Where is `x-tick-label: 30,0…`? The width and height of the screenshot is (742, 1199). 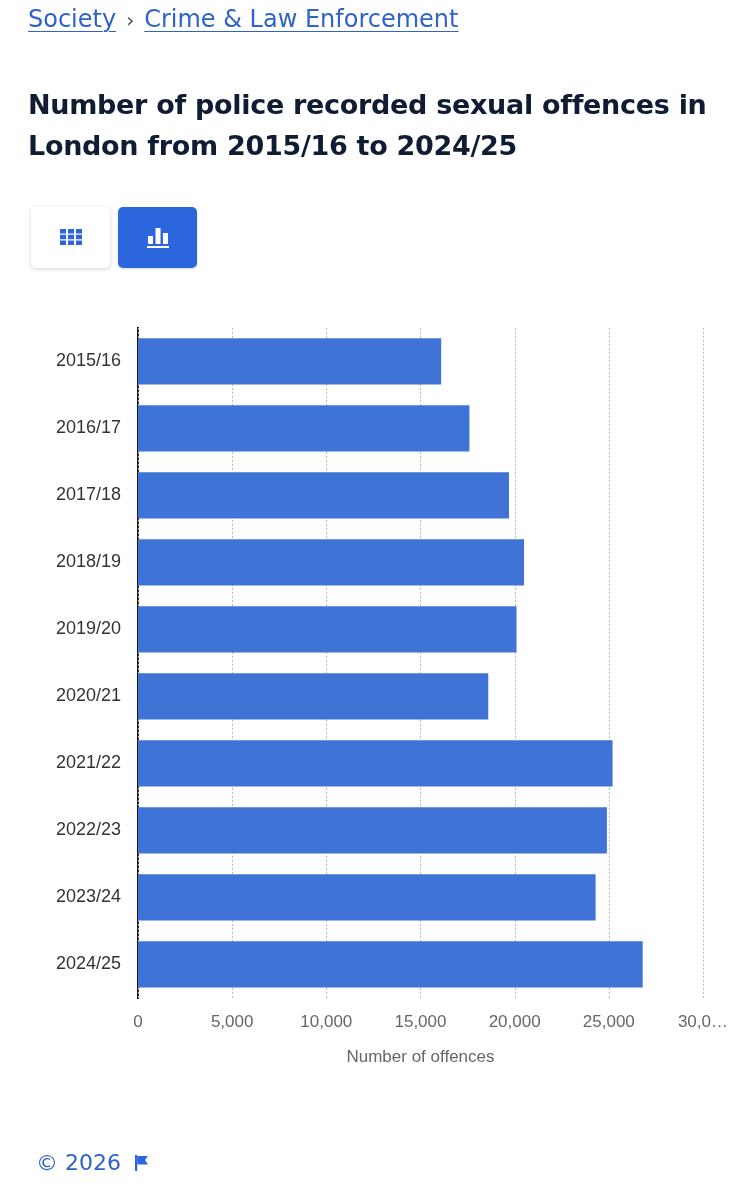
x-tick-label: 30,0… is located at coordinates (702, 1021).